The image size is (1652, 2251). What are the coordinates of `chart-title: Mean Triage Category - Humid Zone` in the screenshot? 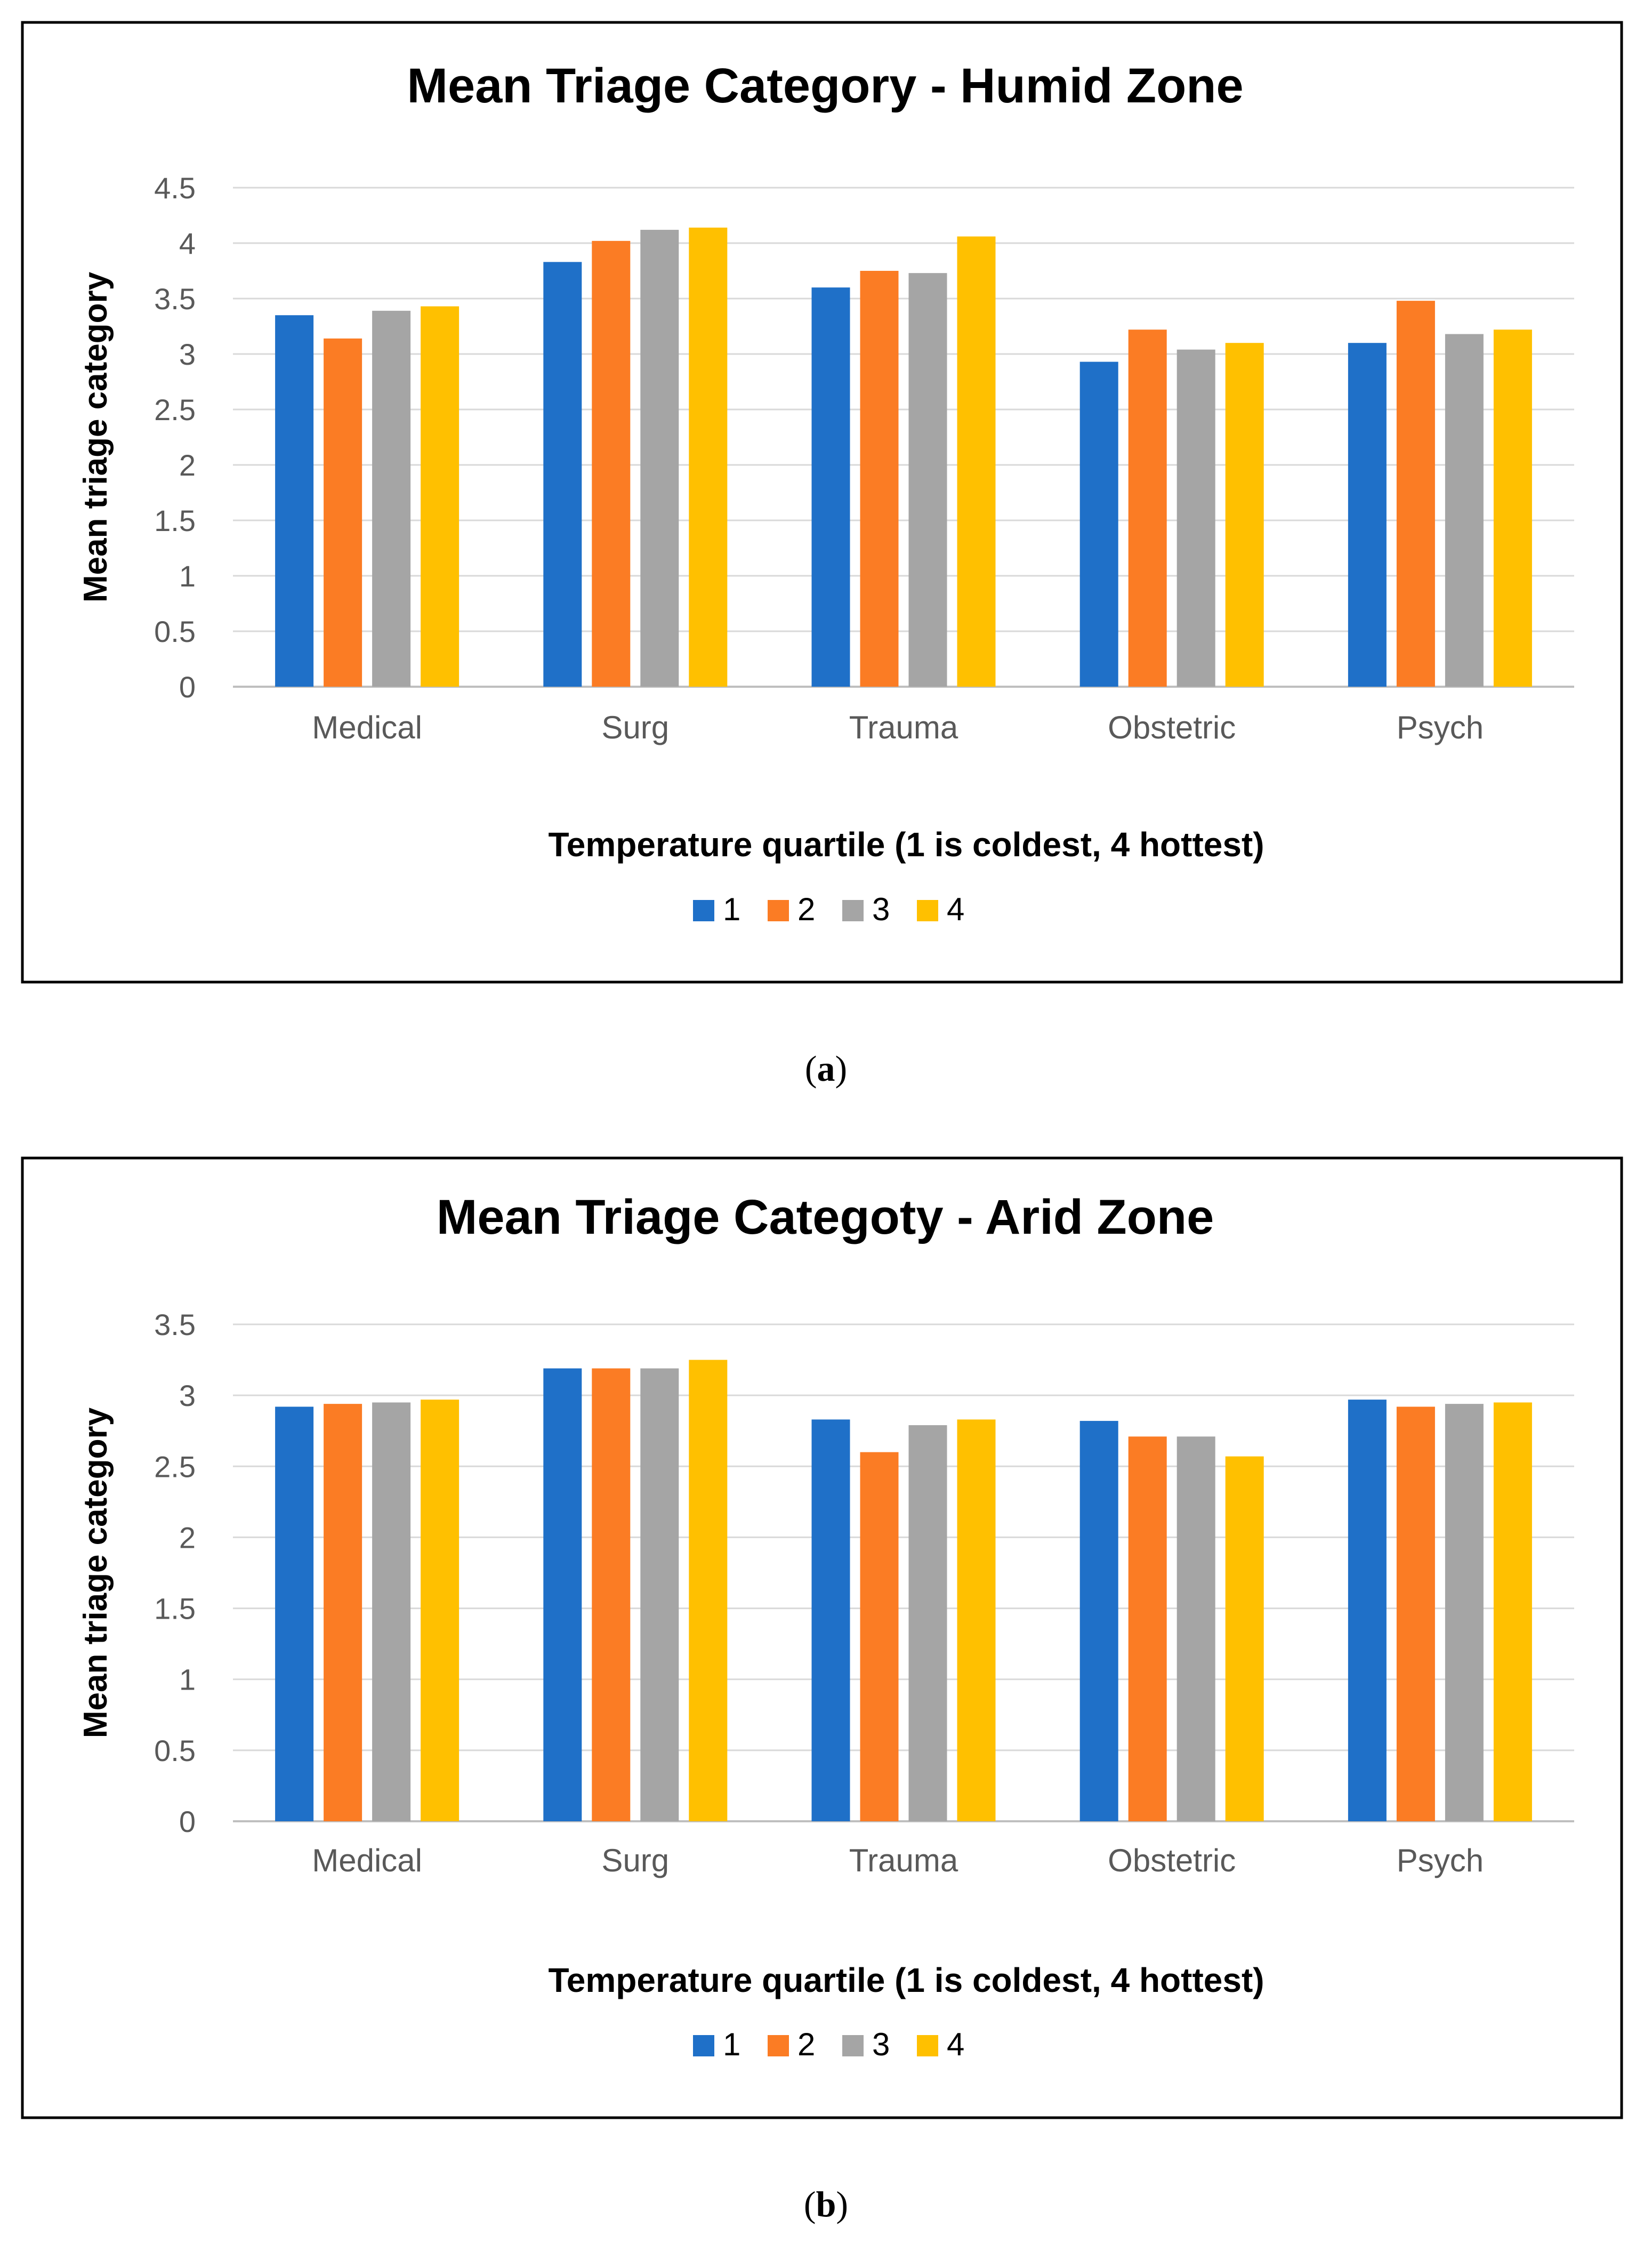 It's located at (825, 86).